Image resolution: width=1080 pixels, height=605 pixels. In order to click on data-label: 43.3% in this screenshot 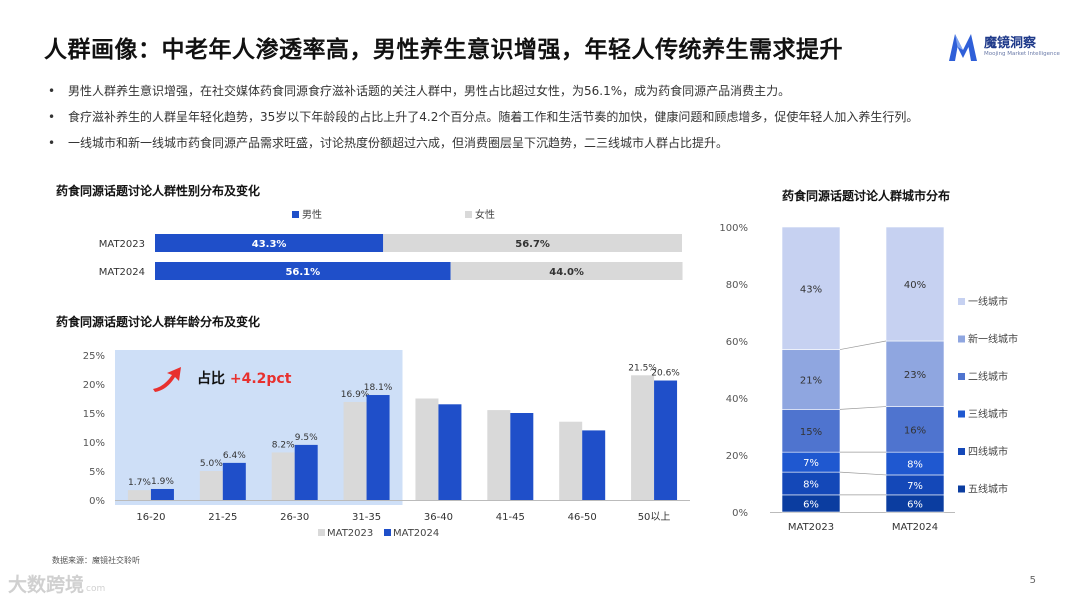, I will do `click(269, 244)`.